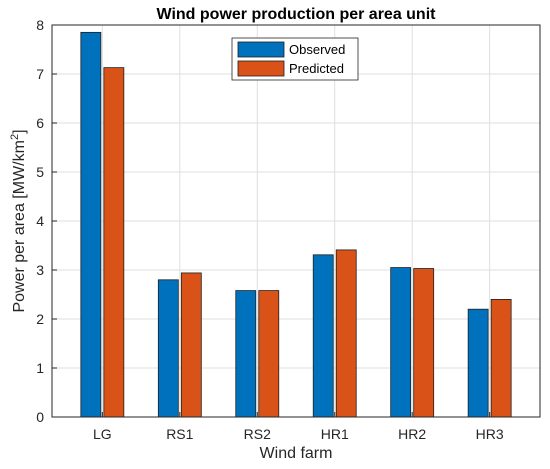 The height and width of the screenshot is (469, 550). I want to click on legend-swatch-predicted, so click(261, 68).